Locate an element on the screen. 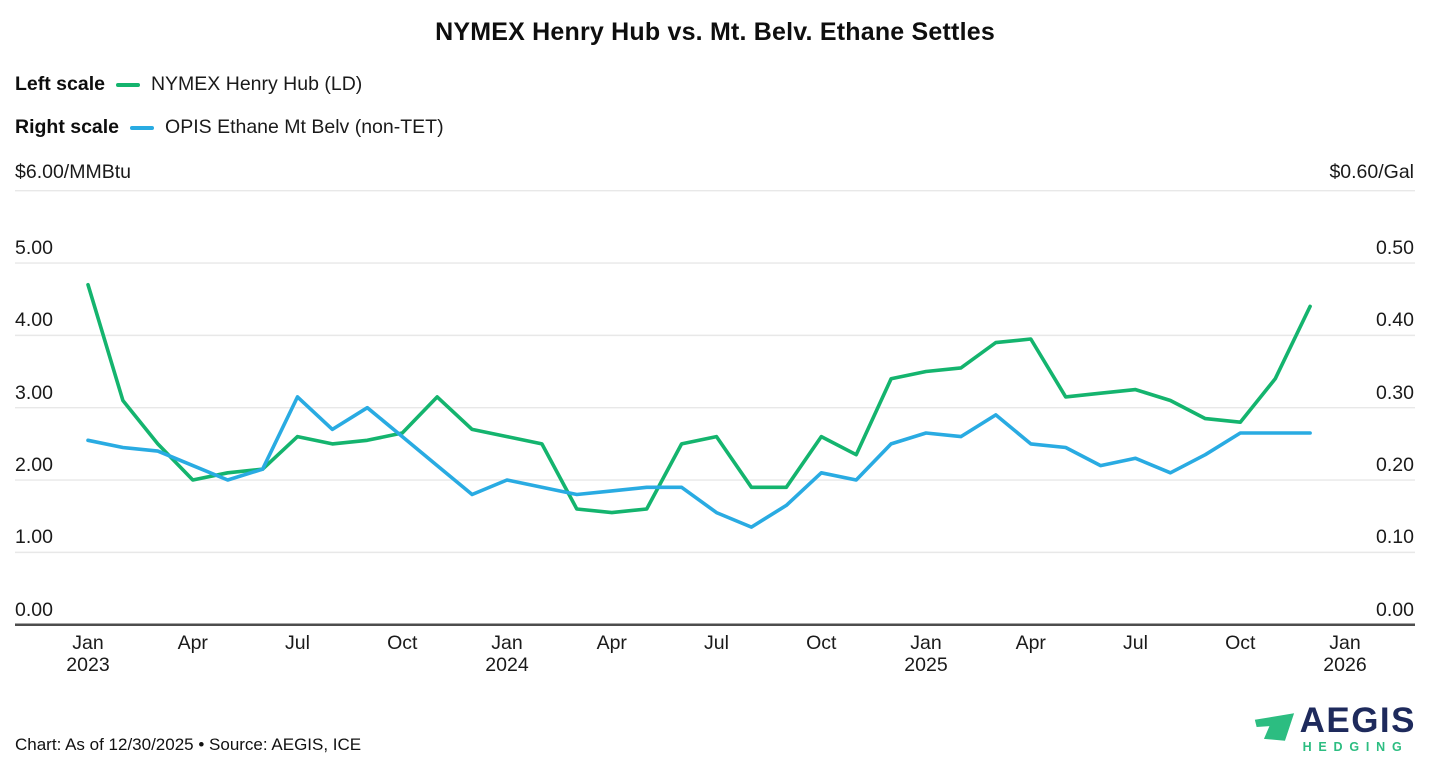 This screenshot has width=1430, height=773. x-axis-tick-year: 2023 is located at coordinates (88, 665).